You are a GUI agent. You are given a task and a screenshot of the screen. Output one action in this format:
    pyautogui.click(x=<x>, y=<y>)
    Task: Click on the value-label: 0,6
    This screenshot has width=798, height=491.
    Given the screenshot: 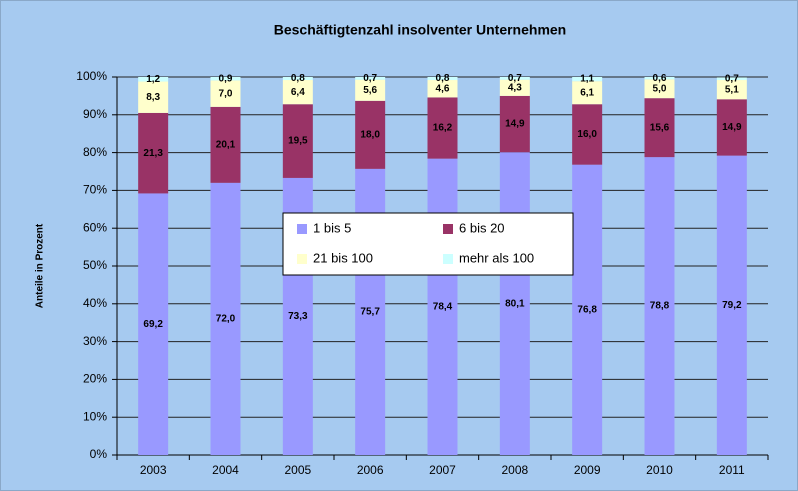 What is the action you would take?
    pyautogui.click(x=660, y=78)
    